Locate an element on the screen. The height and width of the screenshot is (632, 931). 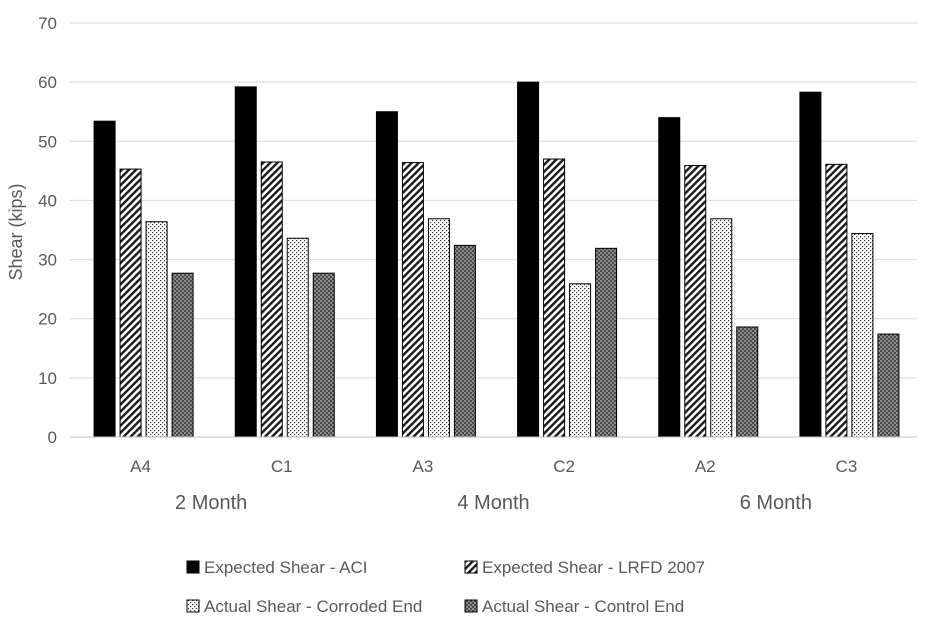
legend-label: Actual Shear - Control End is located at coordinates (583, 606).